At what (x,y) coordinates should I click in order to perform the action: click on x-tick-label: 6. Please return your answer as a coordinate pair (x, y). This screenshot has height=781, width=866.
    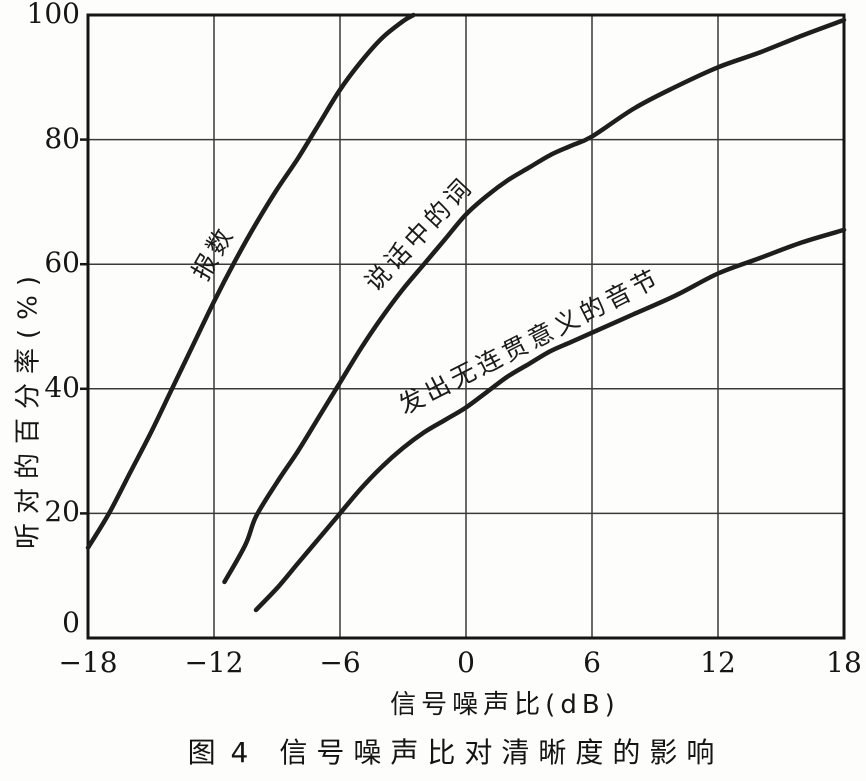
    Looking at the image, I should click on (592, 662).